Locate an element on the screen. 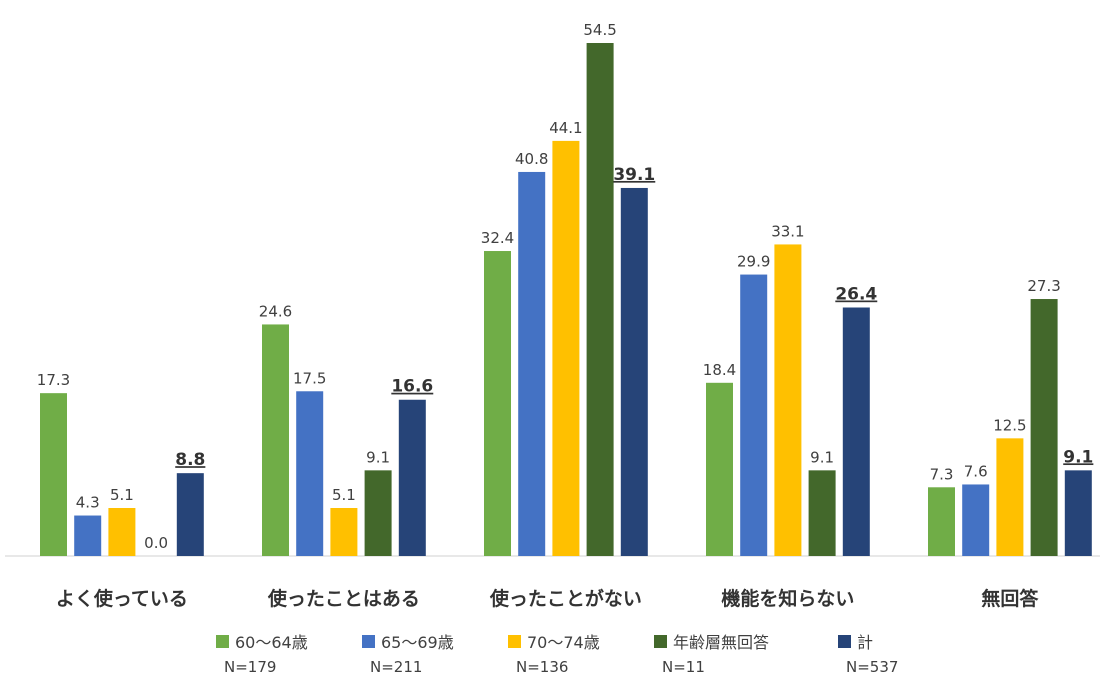 The image size is (1105, 686). legend-sample-size: N=136 is located at coordinates (542, 667).